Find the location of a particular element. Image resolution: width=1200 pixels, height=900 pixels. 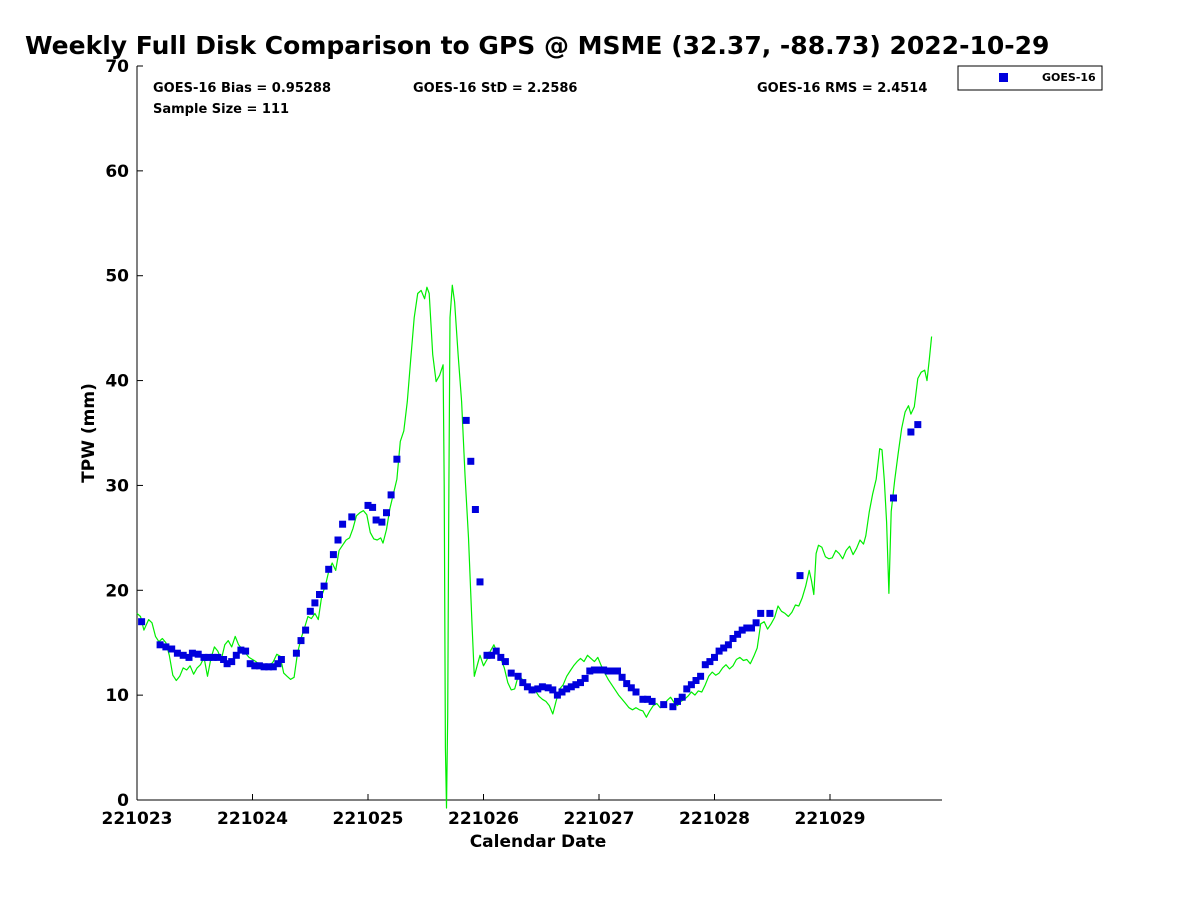

legend-box is located at coordinates (1030, 78).